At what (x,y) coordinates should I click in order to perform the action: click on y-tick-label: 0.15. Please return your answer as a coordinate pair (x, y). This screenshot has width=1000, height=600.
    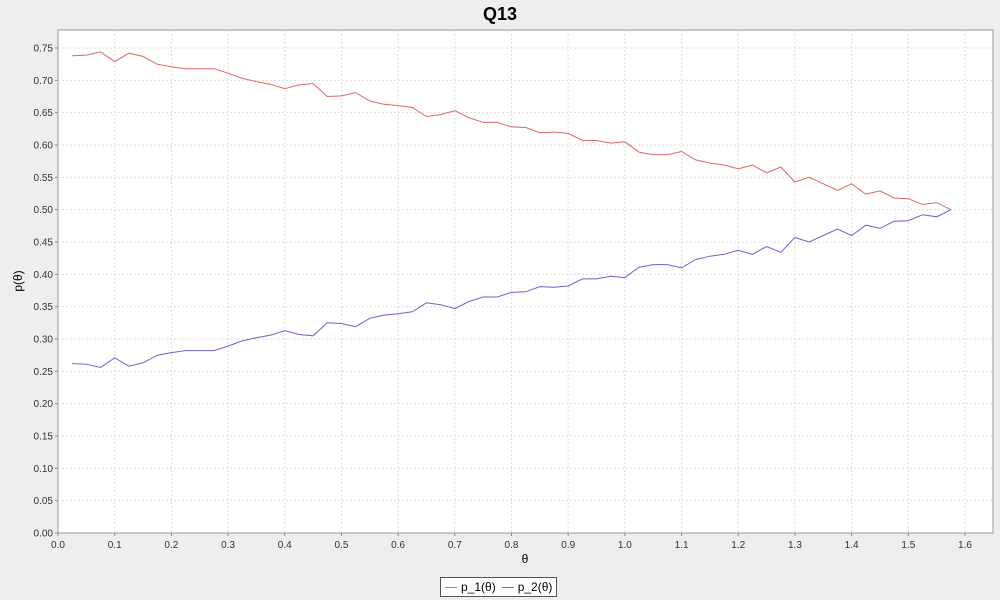
    Looking at the image, I should click on (44, 437).